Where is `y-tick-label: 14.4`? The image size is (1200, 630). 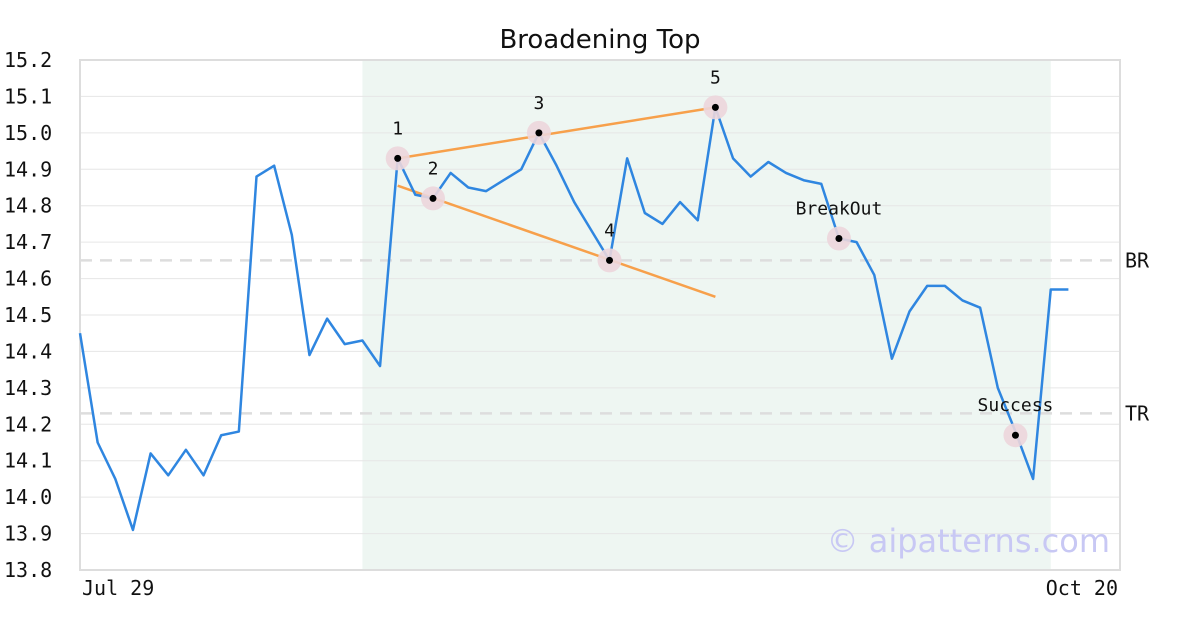
y-tick-label: 14.4 is located at coordinates (28, 351).